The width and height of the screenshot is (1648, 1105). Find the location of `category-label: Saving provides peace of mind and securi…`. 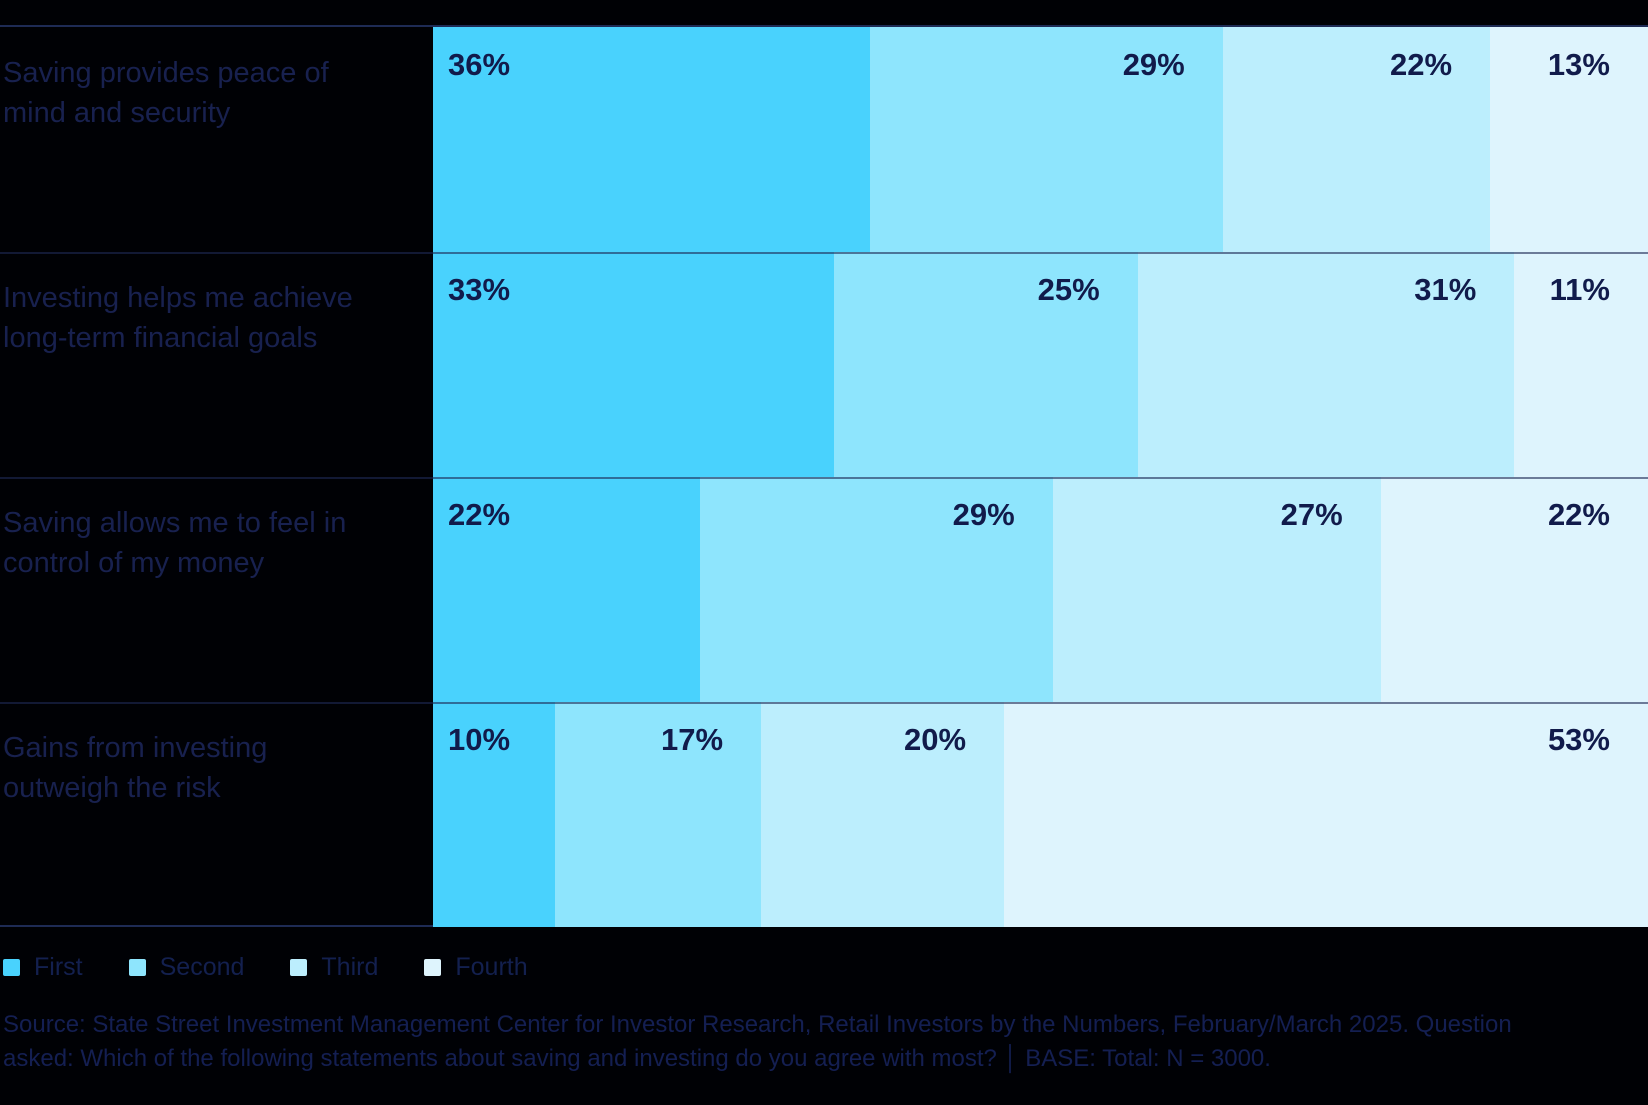

category-label: Saving provides peace of mind and securi… is located at coordinates (166, 93).